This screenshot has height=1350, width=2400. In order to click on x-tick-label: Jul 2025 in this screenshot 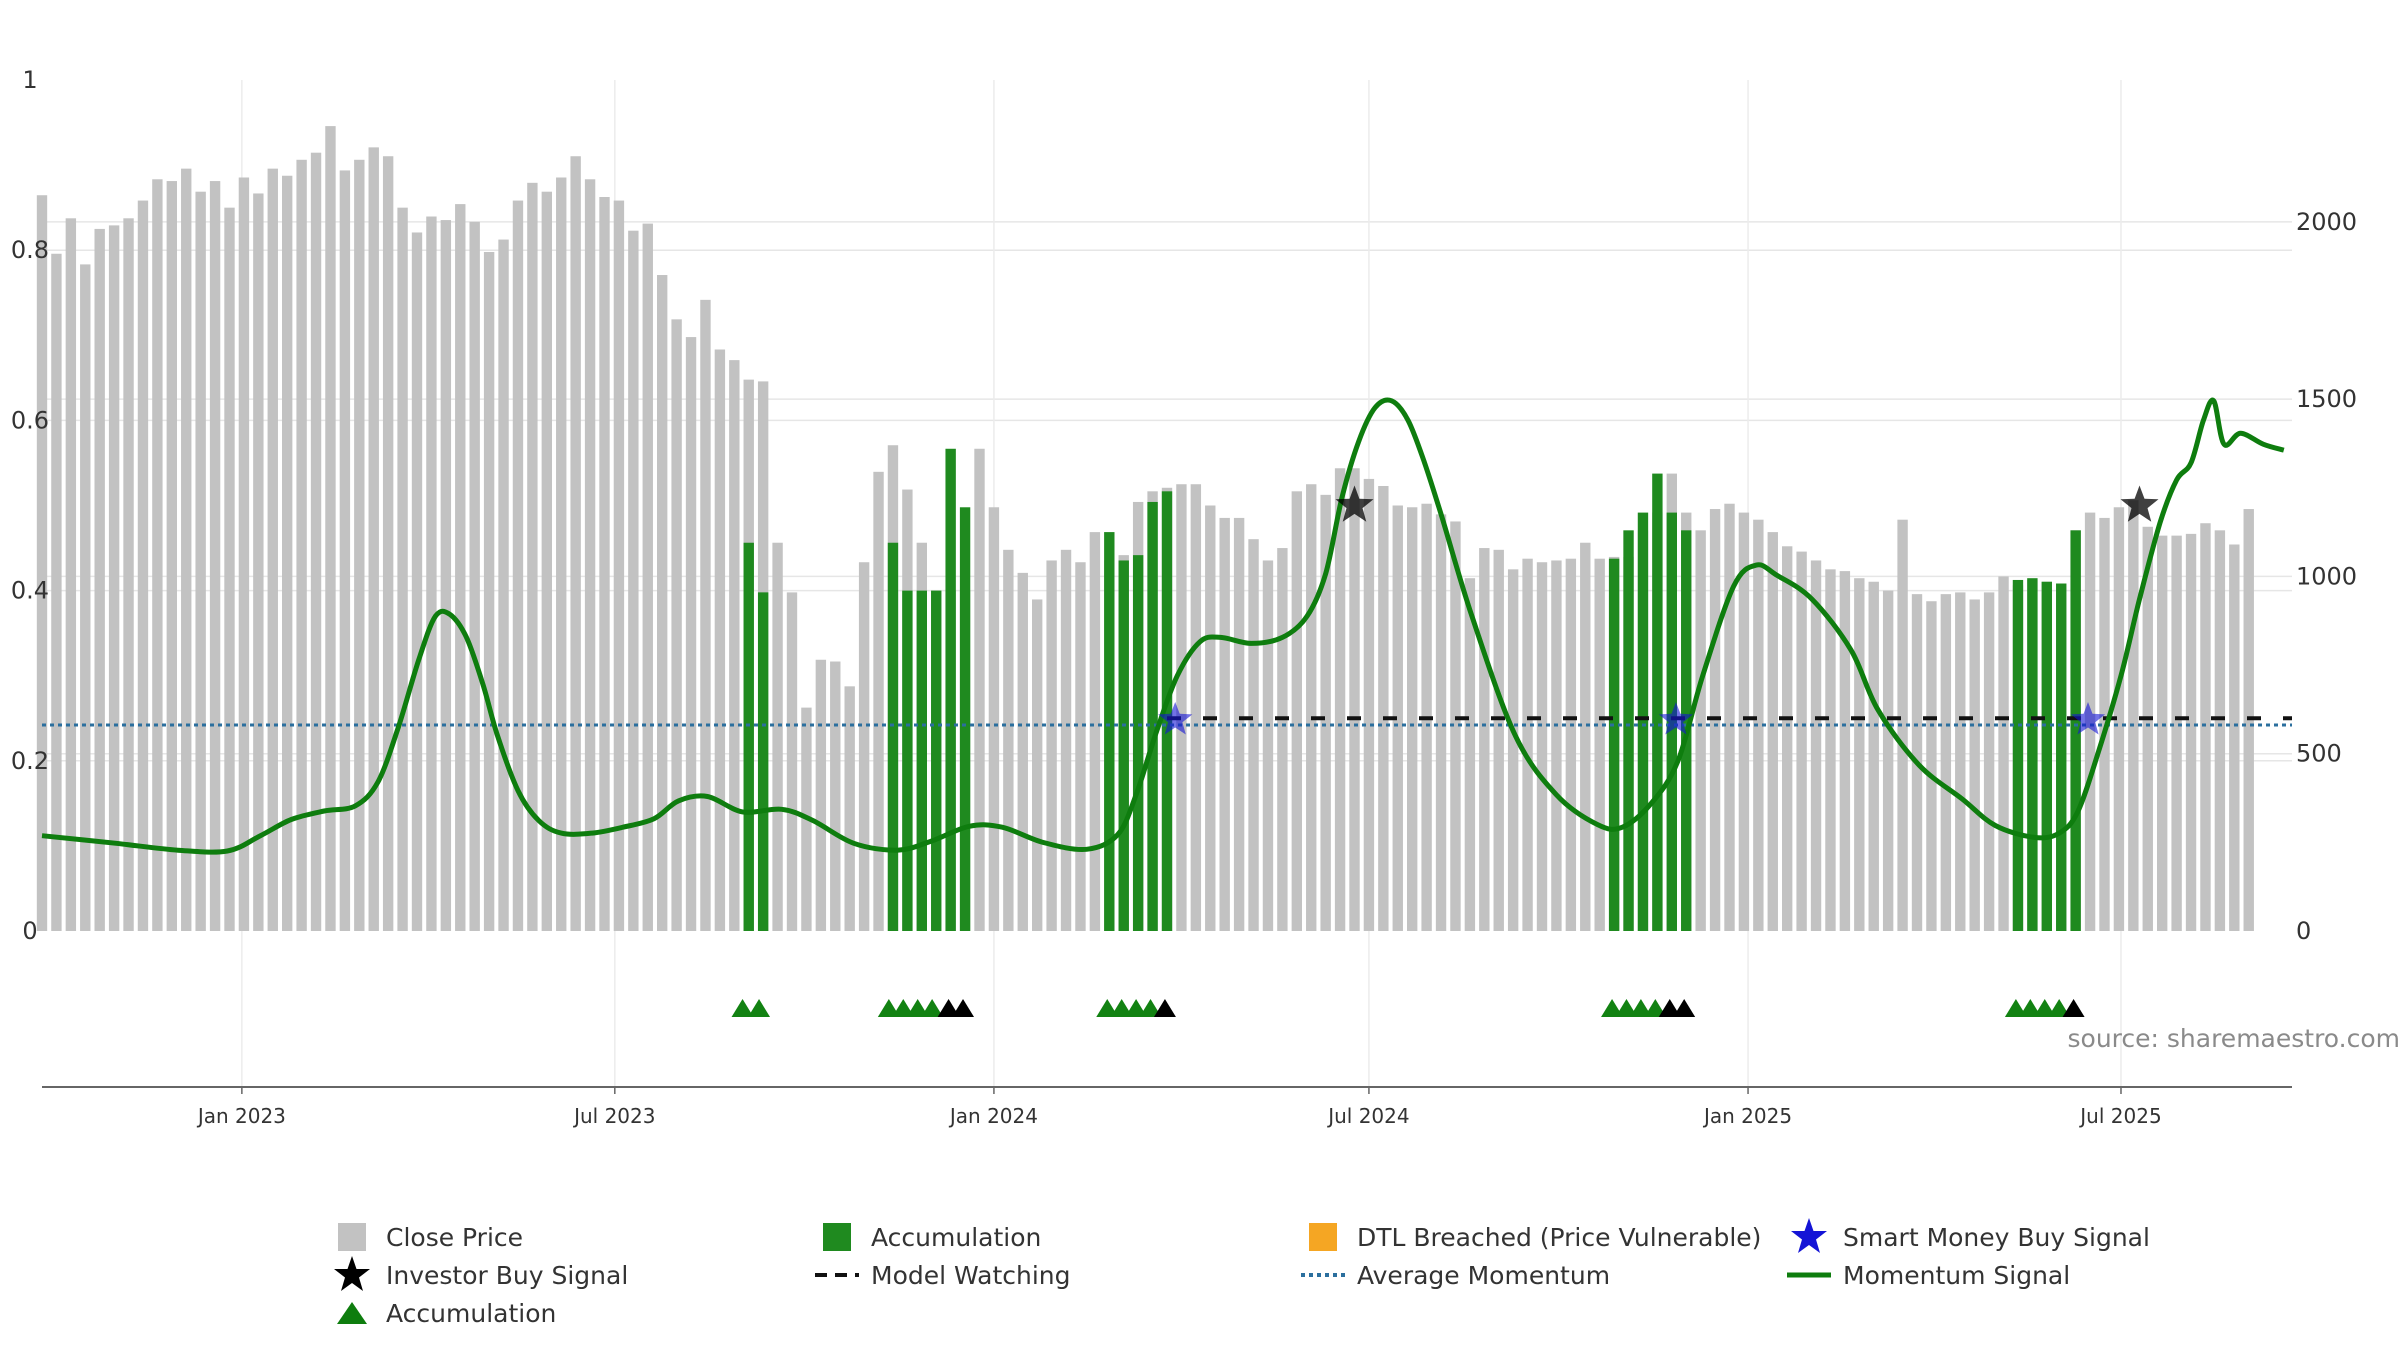, I will do `click(2119, 1116)`.